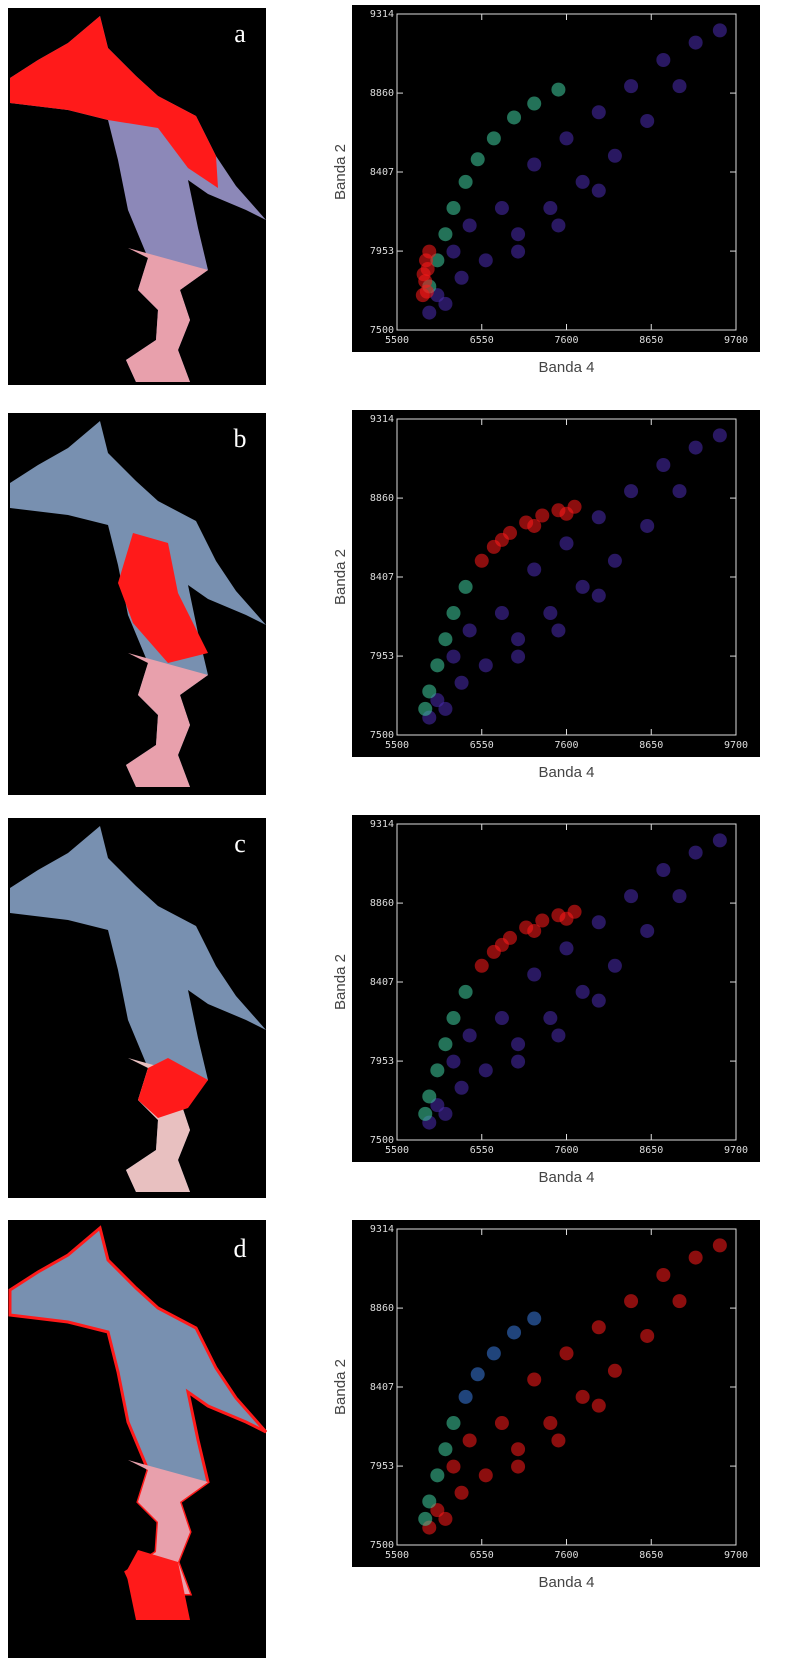  Describe the element at coordinates (138, 1439) in the screenshot. I see `map-d` at that location.